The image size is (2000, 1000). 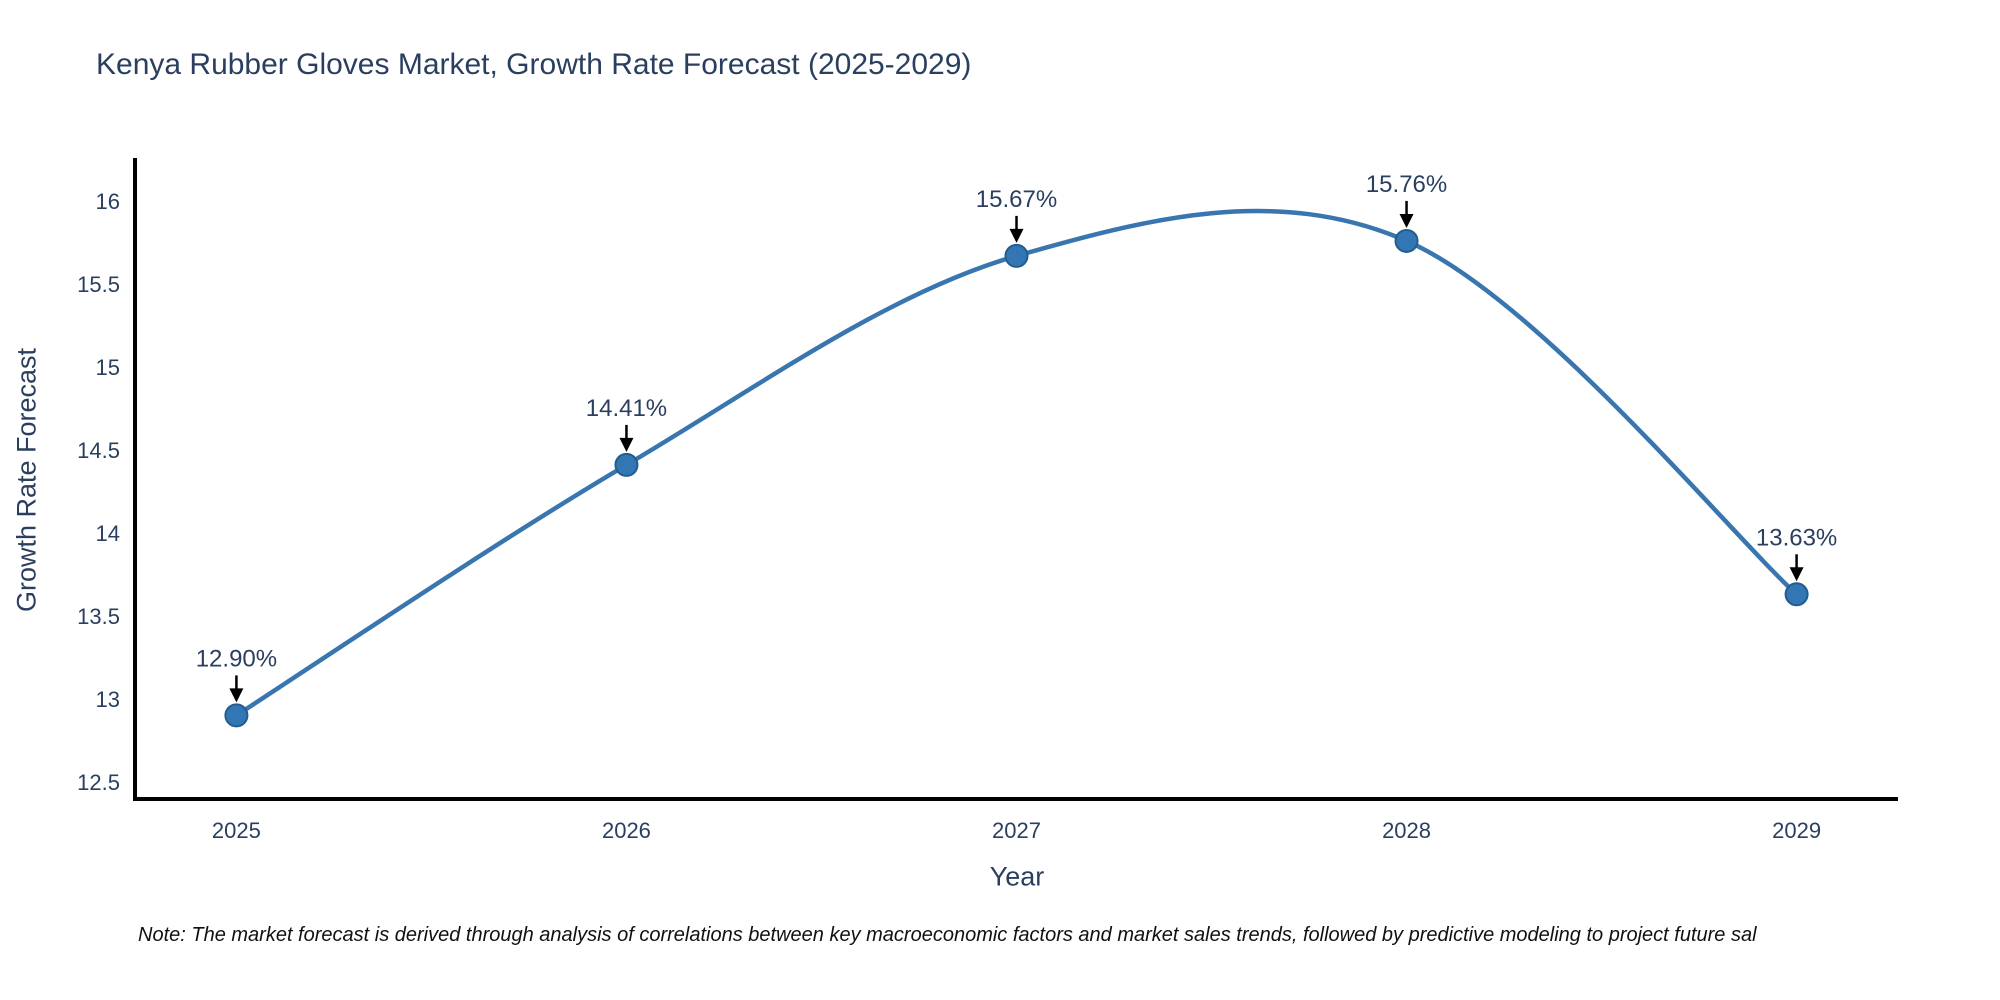 What do you see at coordinates (108, 699) in the screenshot?
I see `y-tick-label: 13` at bounding box center [108, 699].